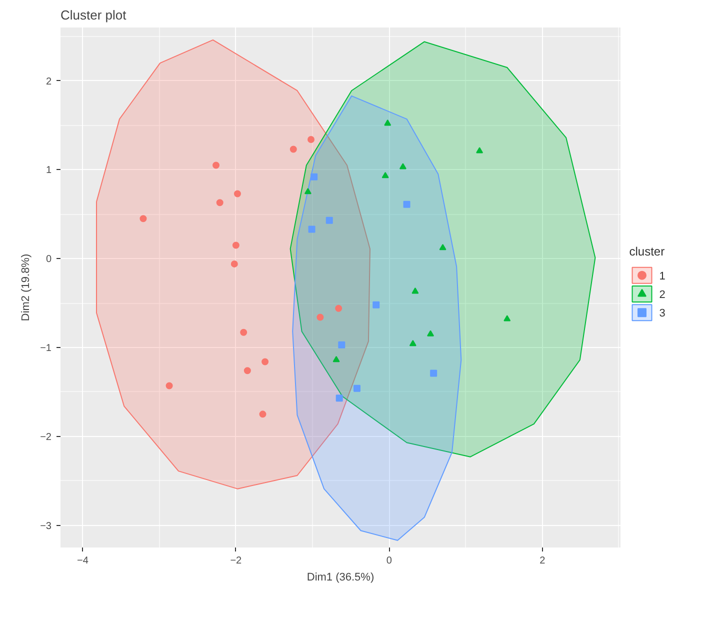  What do you see at coordinates (662, 314) in the screenshot?
I see `legend-label: 3` at bounding box center [662, 314].